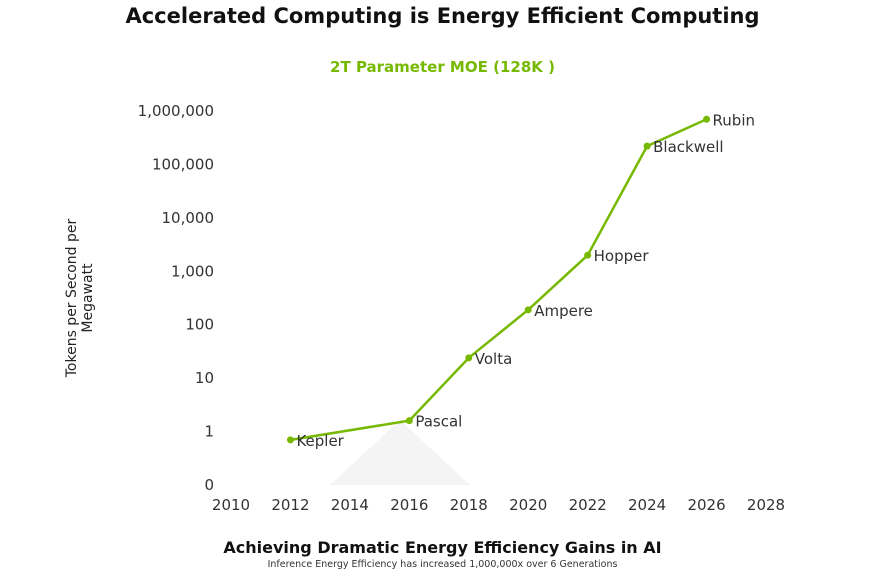  Describe the element at coordinates (588, 505) in the screenshot. I see `x-tick-label: 2022` at that location.